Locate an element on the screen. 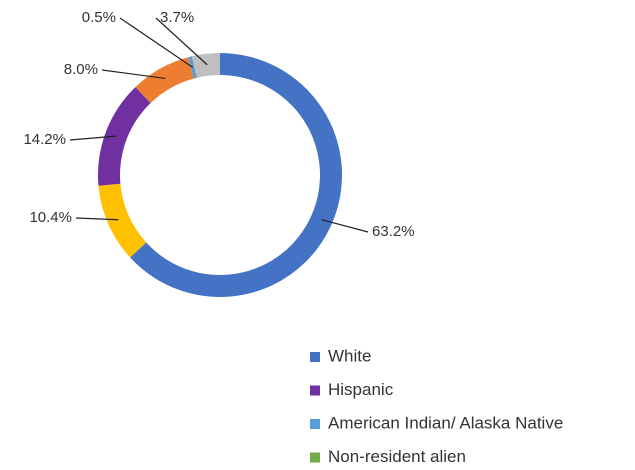 Image resolution: width=635 pixels, height=470 pixels. data-label: 10.4% is located at coordinates (50, 217).